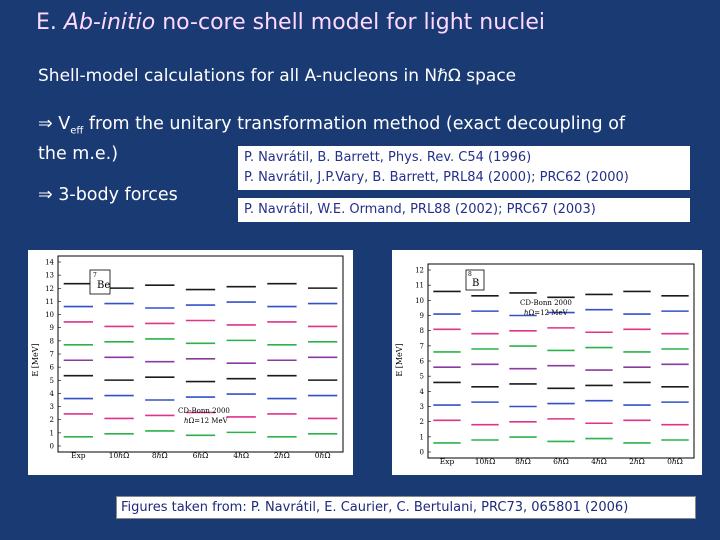 Image resolution: width=720 pixels, height=540 pixels. Describe the element at coordinates (561, 361) in the screenshot. I see `b8-frame` at that location.